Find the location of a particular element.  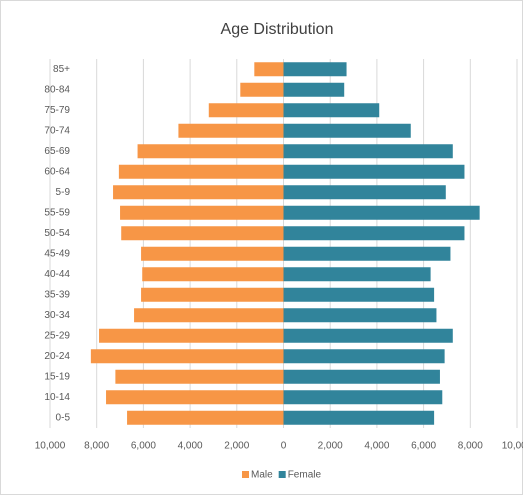

y-tick-label: 35-39 is located at coordinates (57, 294).